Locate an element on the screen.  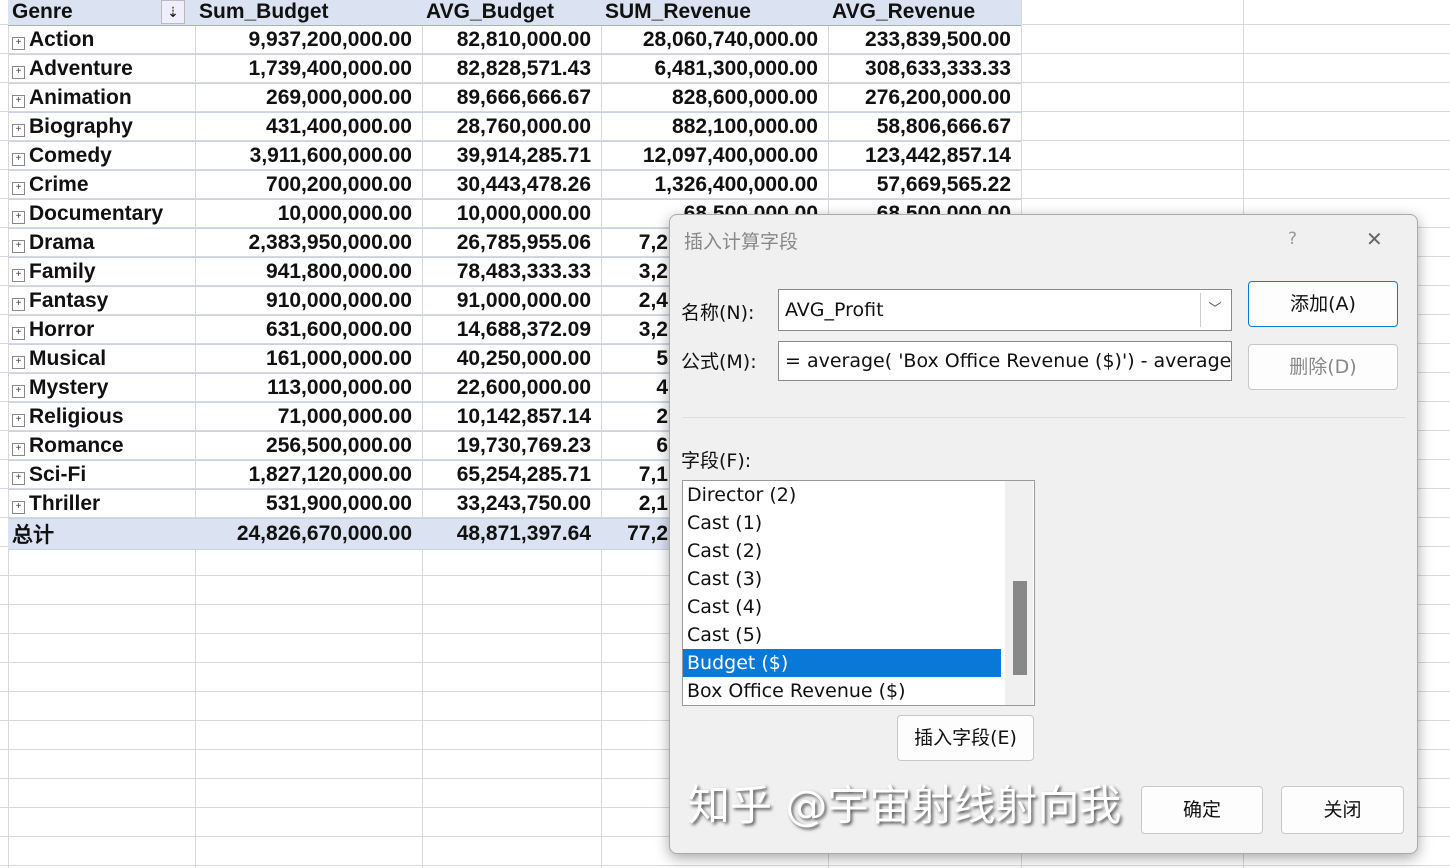
value-cell: 700,200,000.00 is located at coordinates (308, 185).